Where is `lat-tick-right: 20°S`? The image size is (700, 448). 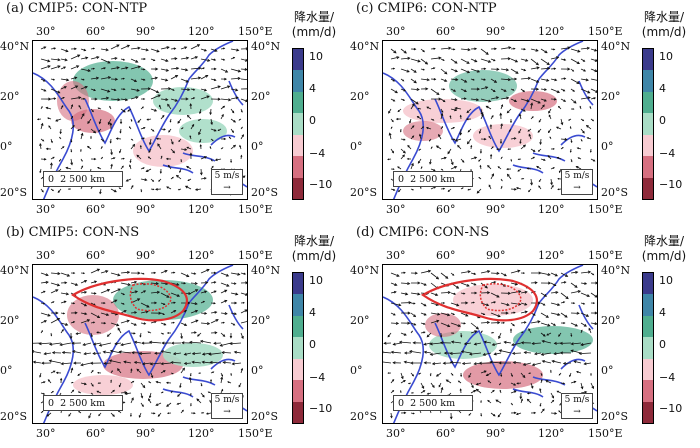
lat-tick-right: 20°S is located at coordinates (615, 192).